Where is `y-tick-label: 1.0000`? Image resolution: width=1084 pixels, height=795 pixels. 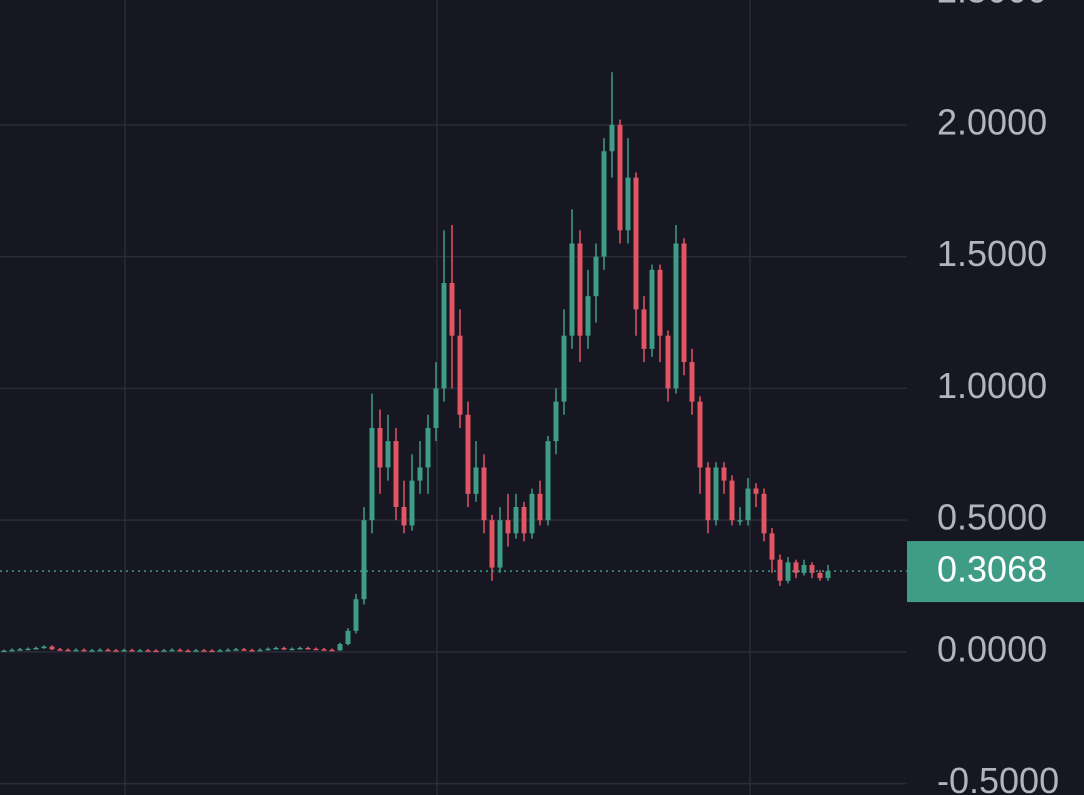 y-tick-label: 1.0000 is located at coordinates (992, 385).